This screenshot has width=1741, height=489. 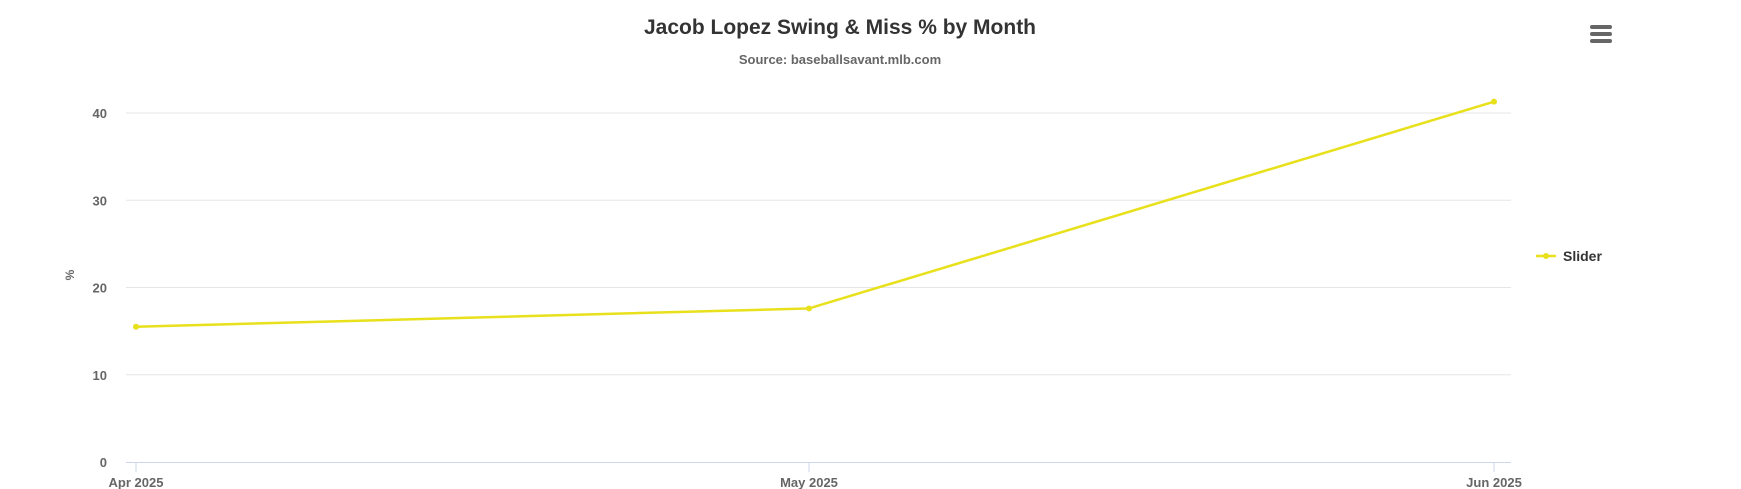 I want to click on hamburger-menu-icon, so click(x=1601, y=34).